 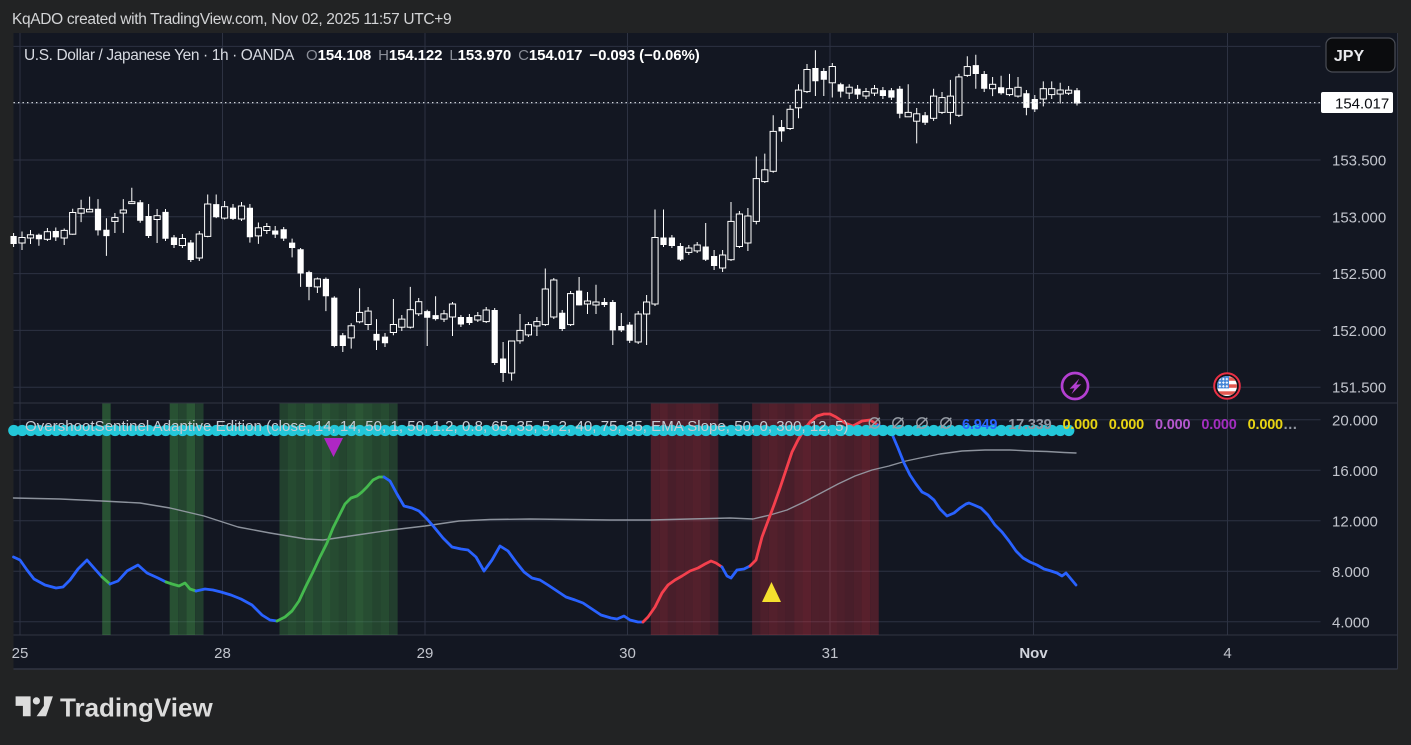 I want to click on svg-text: 151.500, so click(x=1359, y=388).